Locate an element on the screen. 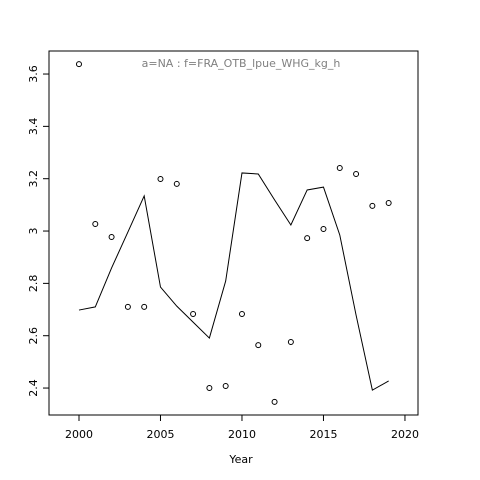 This screenshot has width=480, height=480. x-tick-label: 2020 is located at coordinates (405, 434).